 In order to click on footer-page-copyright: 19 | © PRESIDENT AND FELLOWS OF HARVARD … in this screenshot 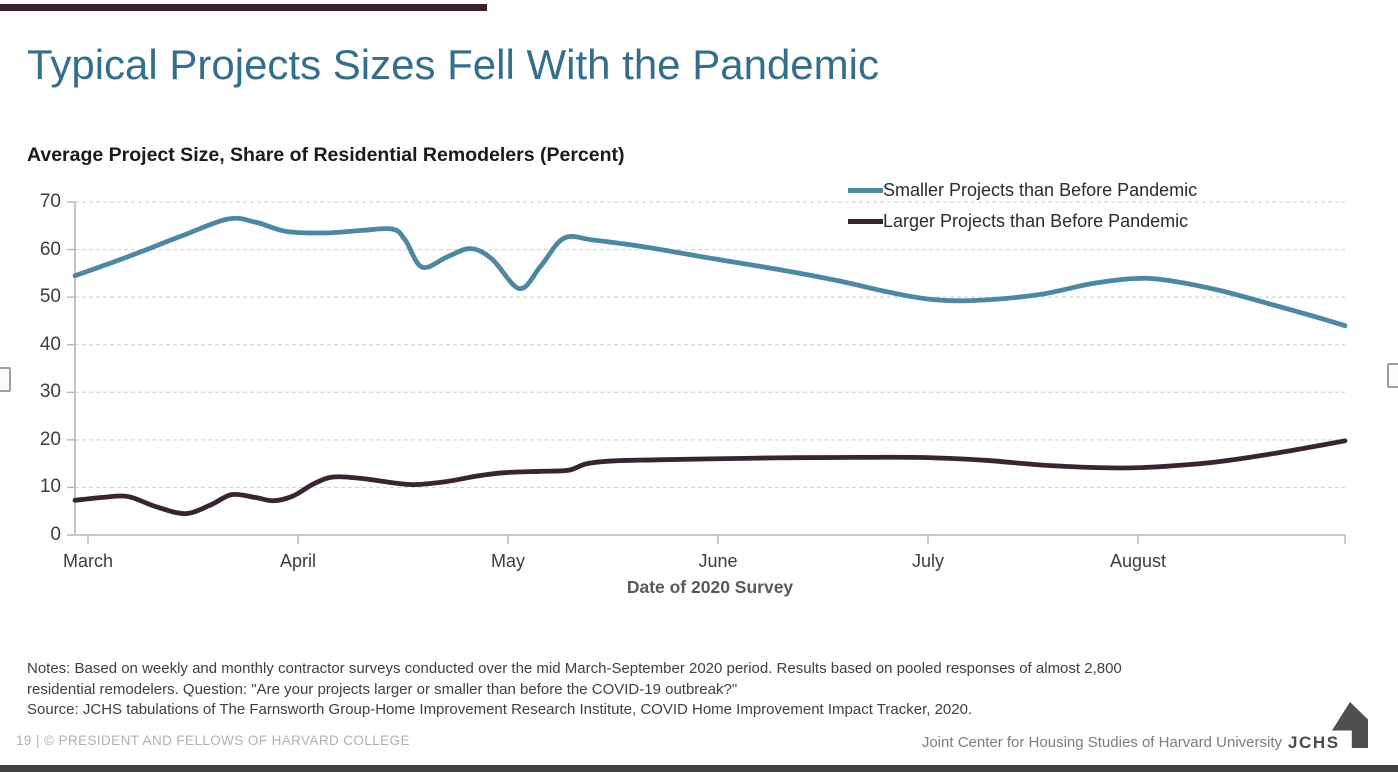, I will do `click(213, 740)`.